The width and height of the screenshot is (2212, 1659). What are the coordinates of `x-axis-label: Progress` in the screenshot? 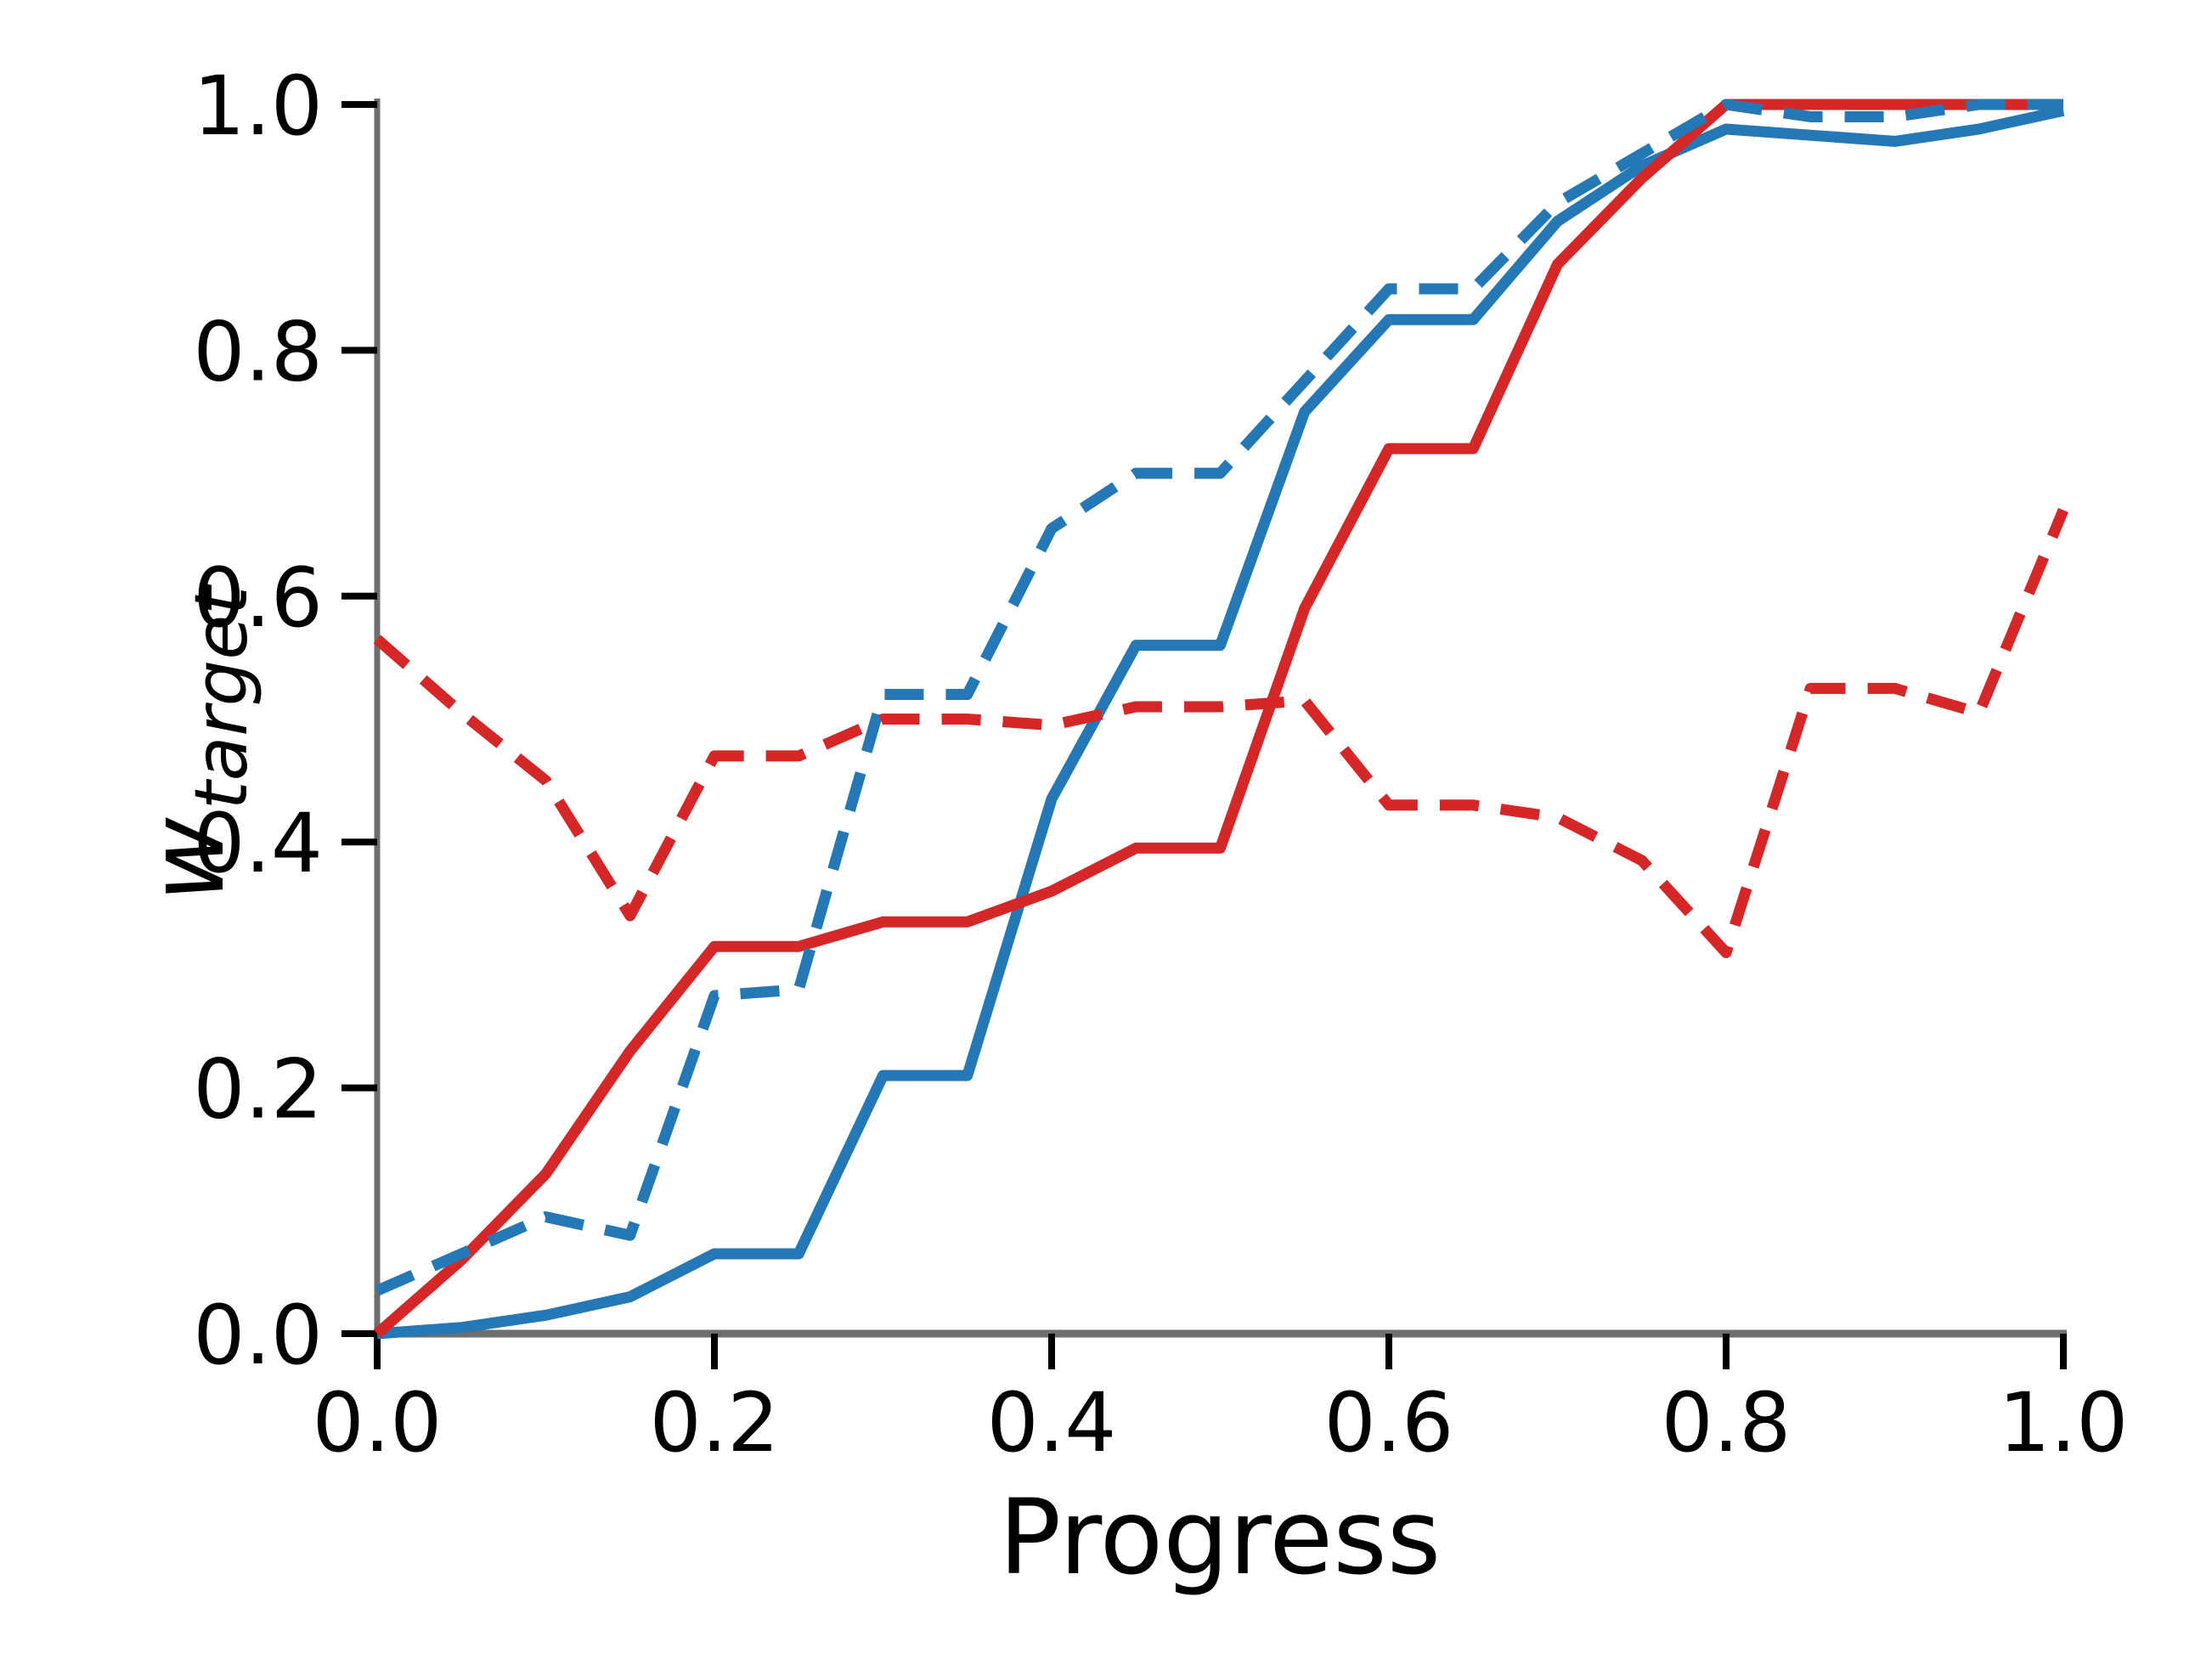 It's located at (1221, 1537).